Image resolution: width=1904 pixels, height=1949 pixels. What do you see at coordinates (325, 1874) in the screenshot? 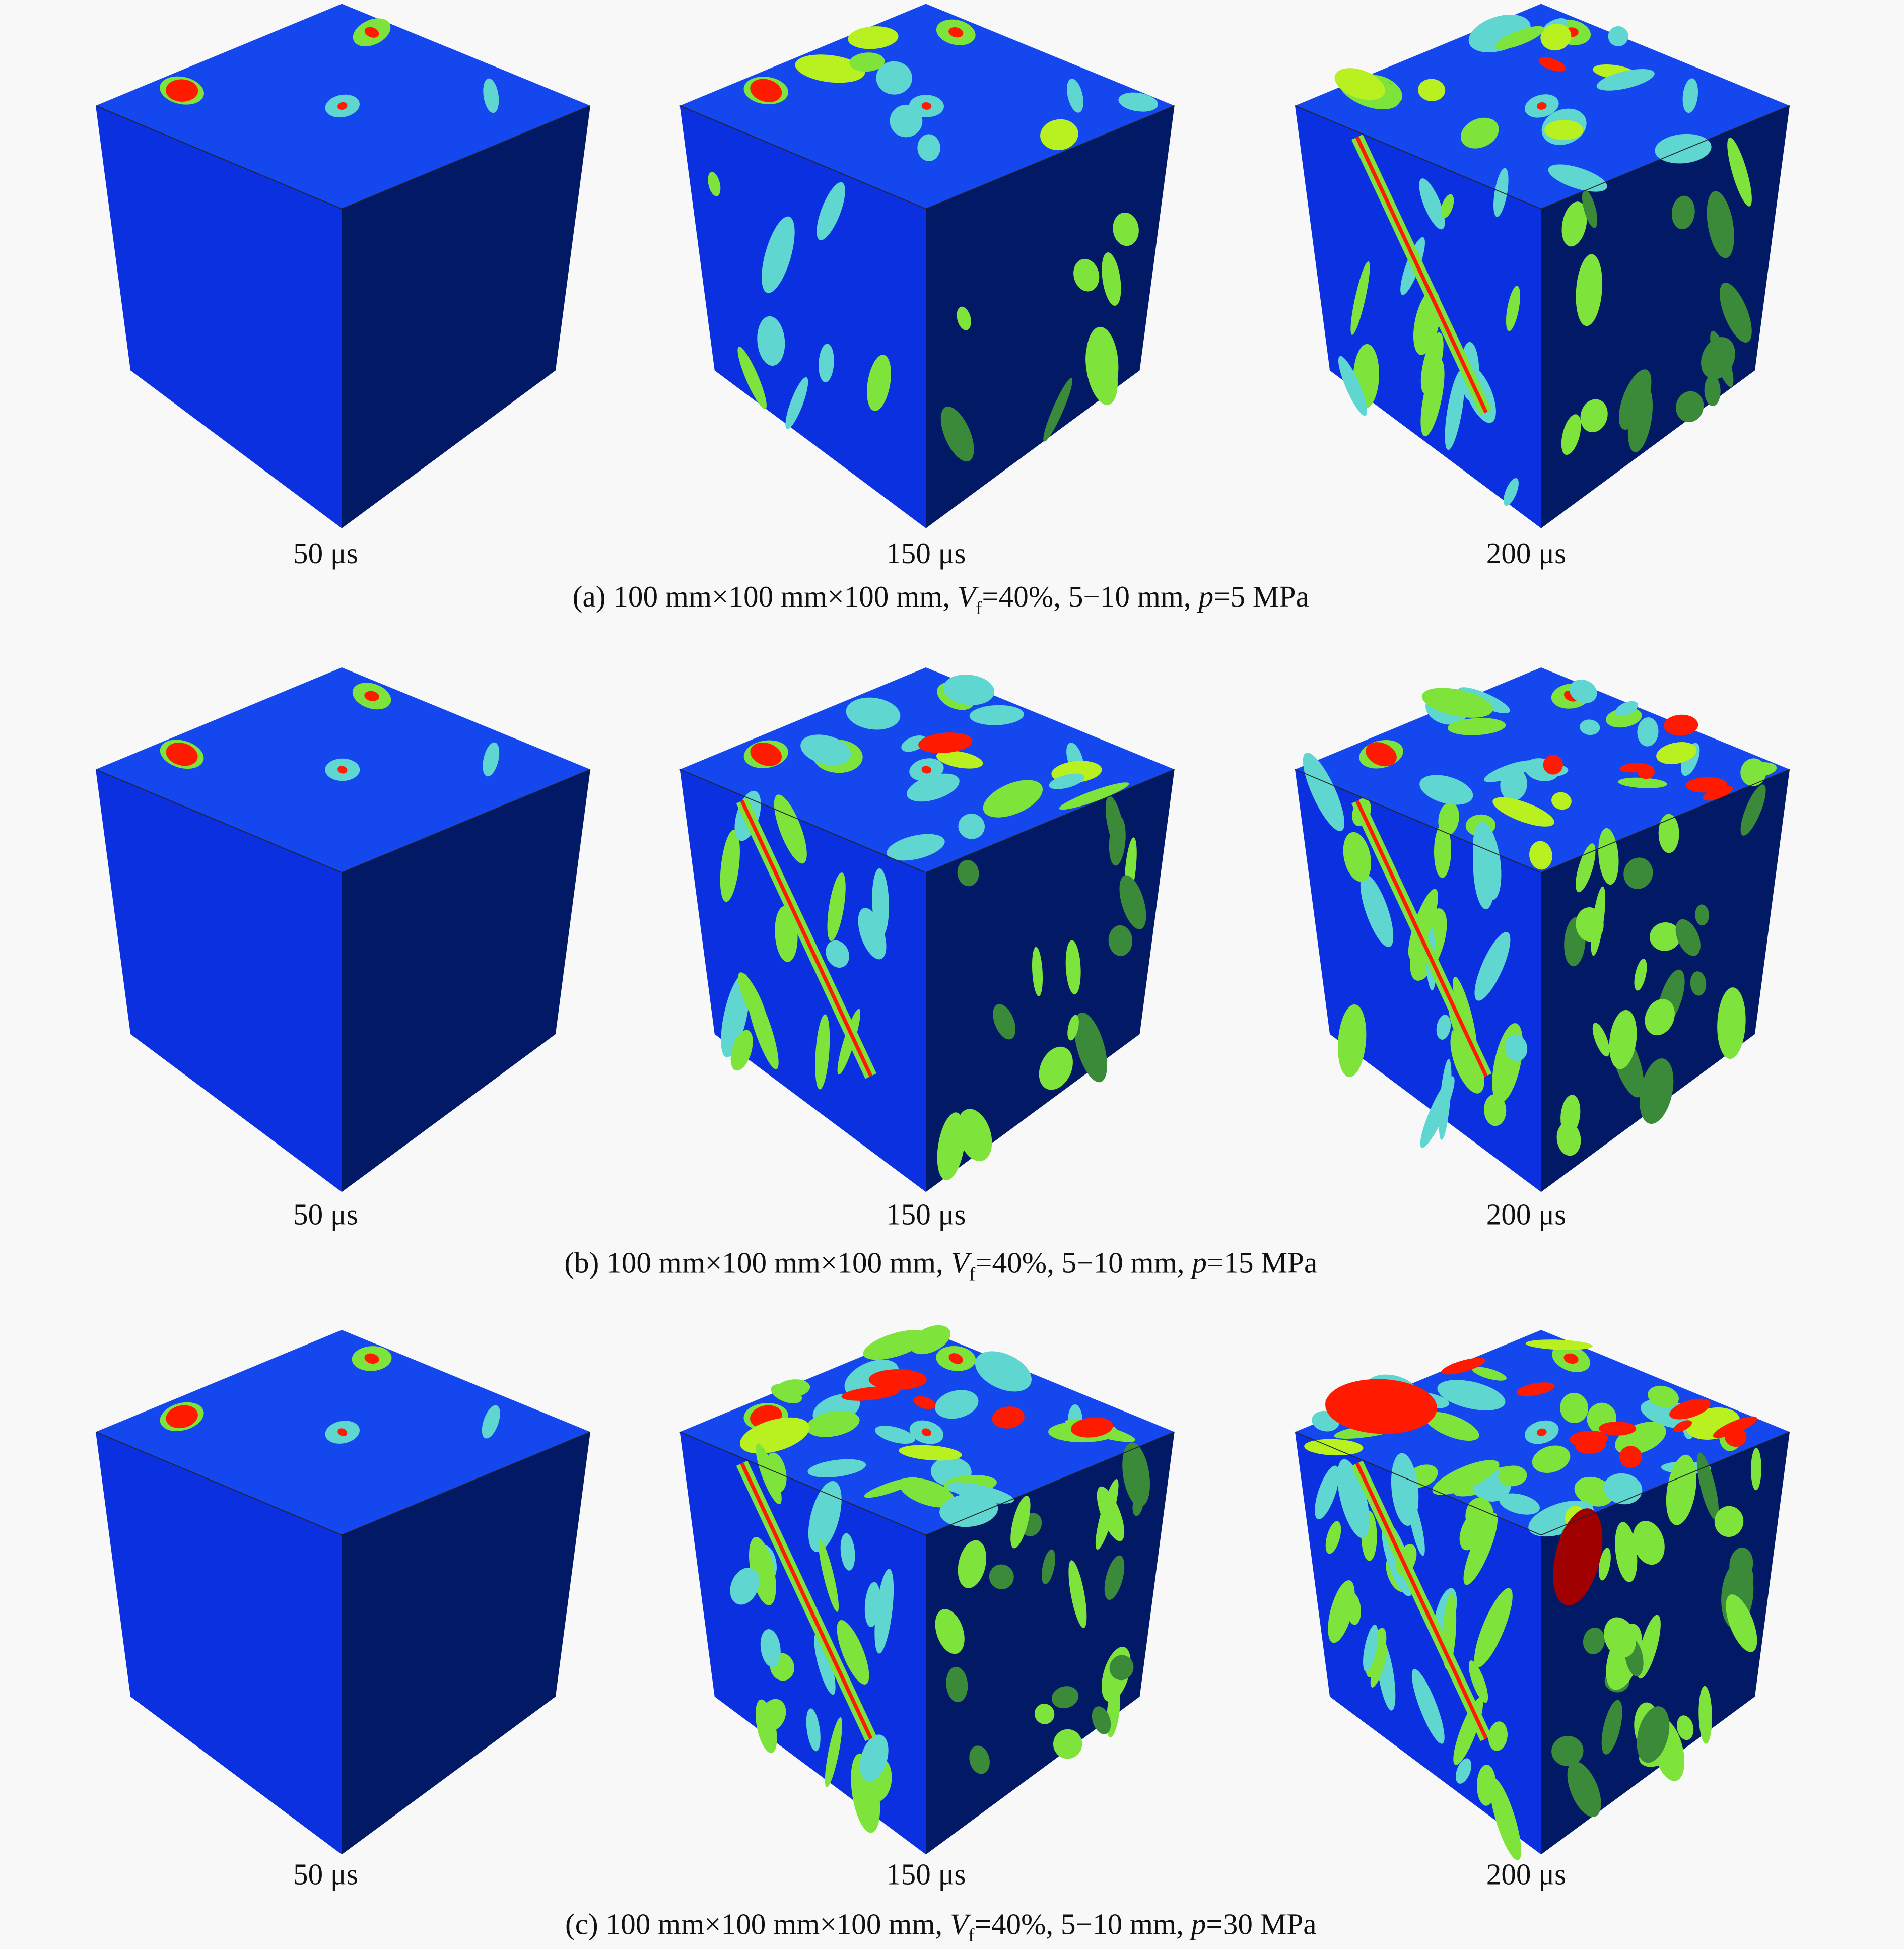
I see `time-label: 50 μs` at bounding box center [325, 1874].